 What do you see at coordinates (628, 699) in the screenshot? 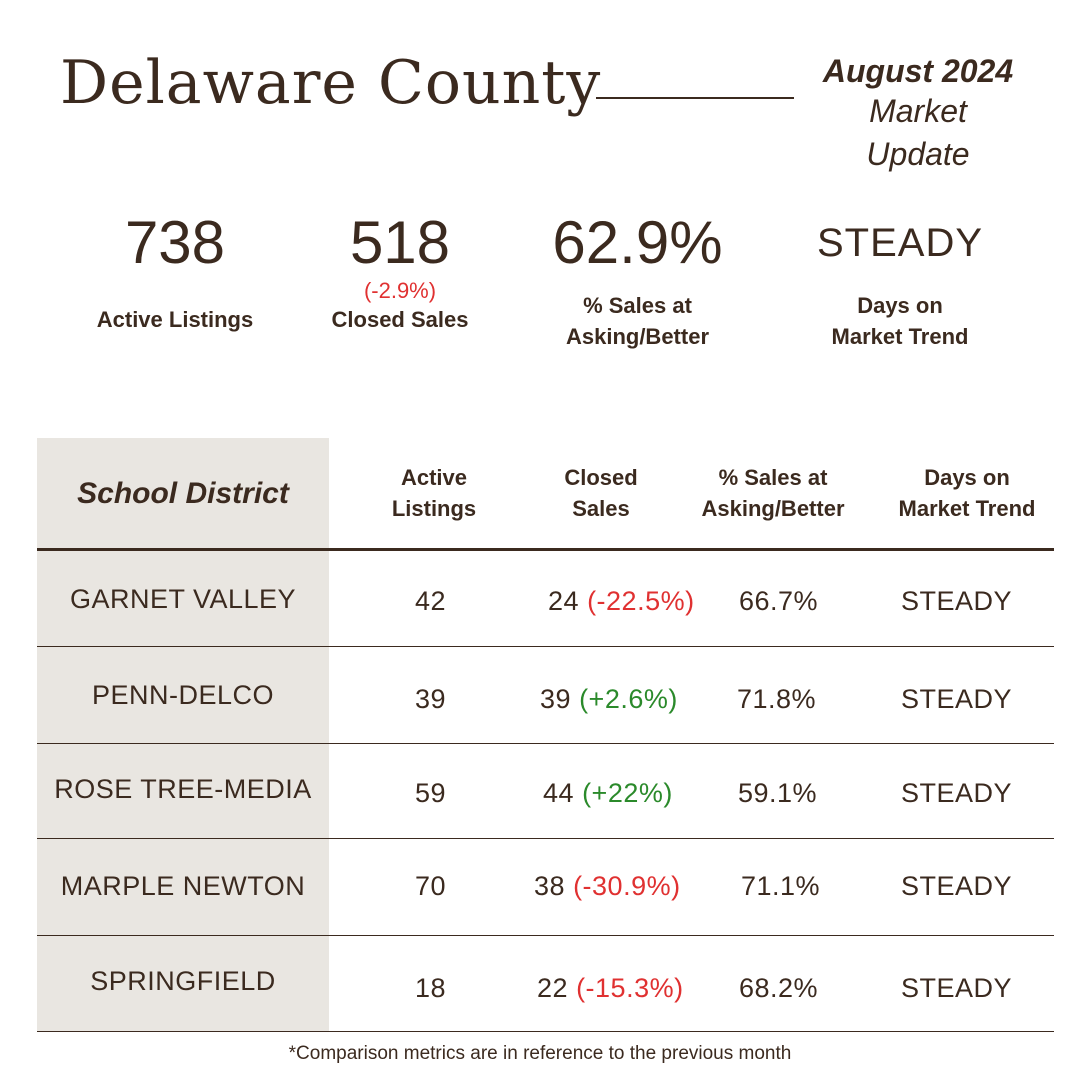
I see `closed-sales-change: (+2.6%)` at bounding box center [628, 699].